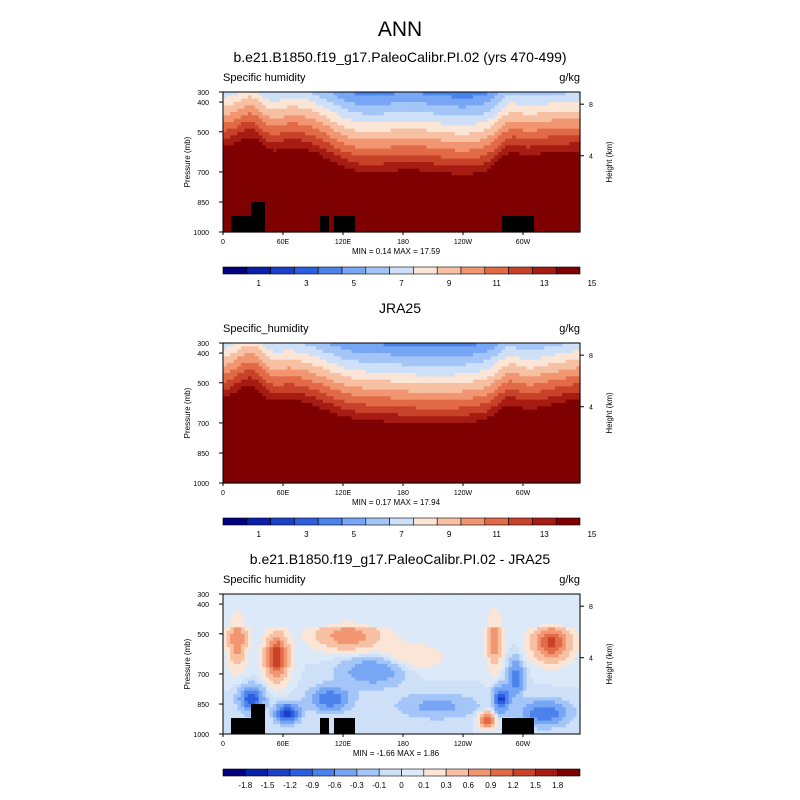 Image resolution: width=800 pixels, height=800 pixels. What do you see at coordinates (449, 270) in the screenshot?
I see `colorbar-swatch` at bounding box center [449, 270].